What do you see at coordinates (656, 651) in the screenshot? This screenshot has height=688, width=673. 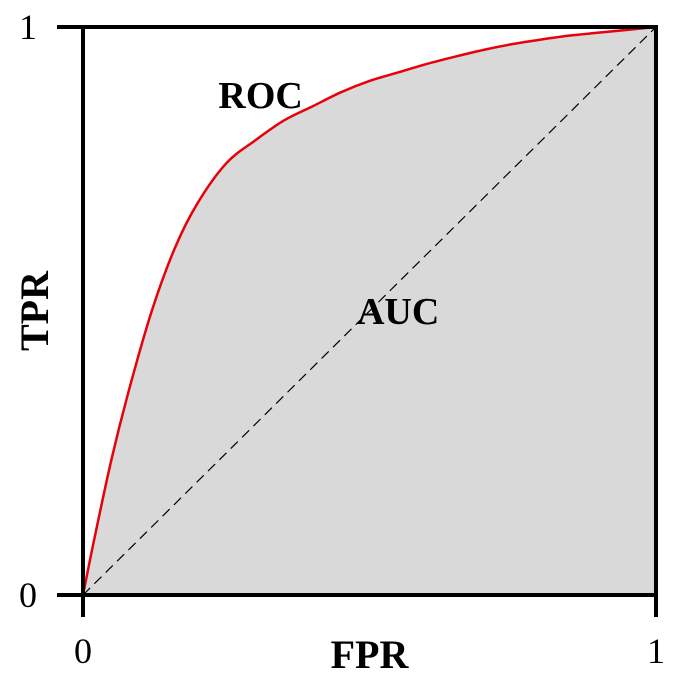 I see `x-tick-label-1: 1` at bounding box center [656, 651].